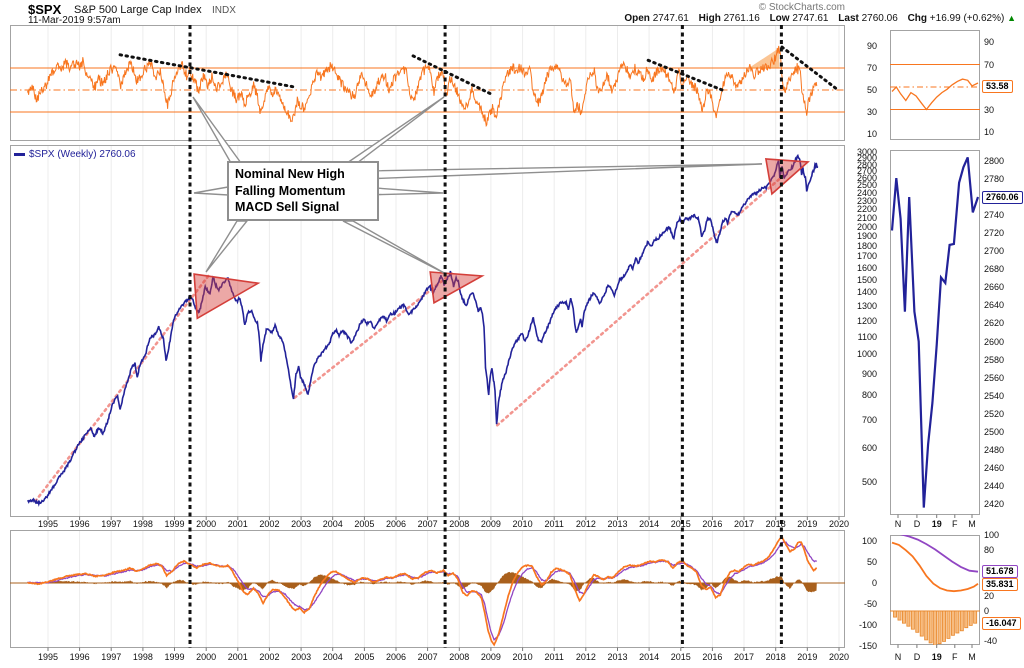 The height and width of the screenshot is (668, 1024). I want to click on year-label: 2019, so click(807, 524).